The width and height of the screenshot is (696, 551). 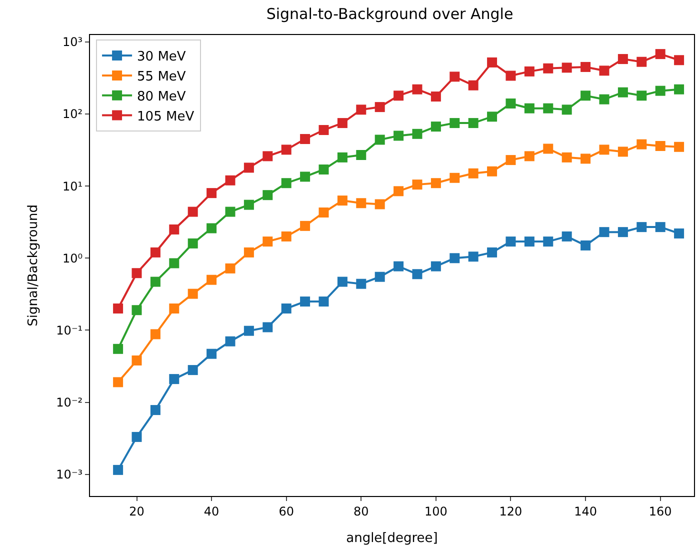 I want to click on x-tick-label: 120, so click(x=510, y=511).